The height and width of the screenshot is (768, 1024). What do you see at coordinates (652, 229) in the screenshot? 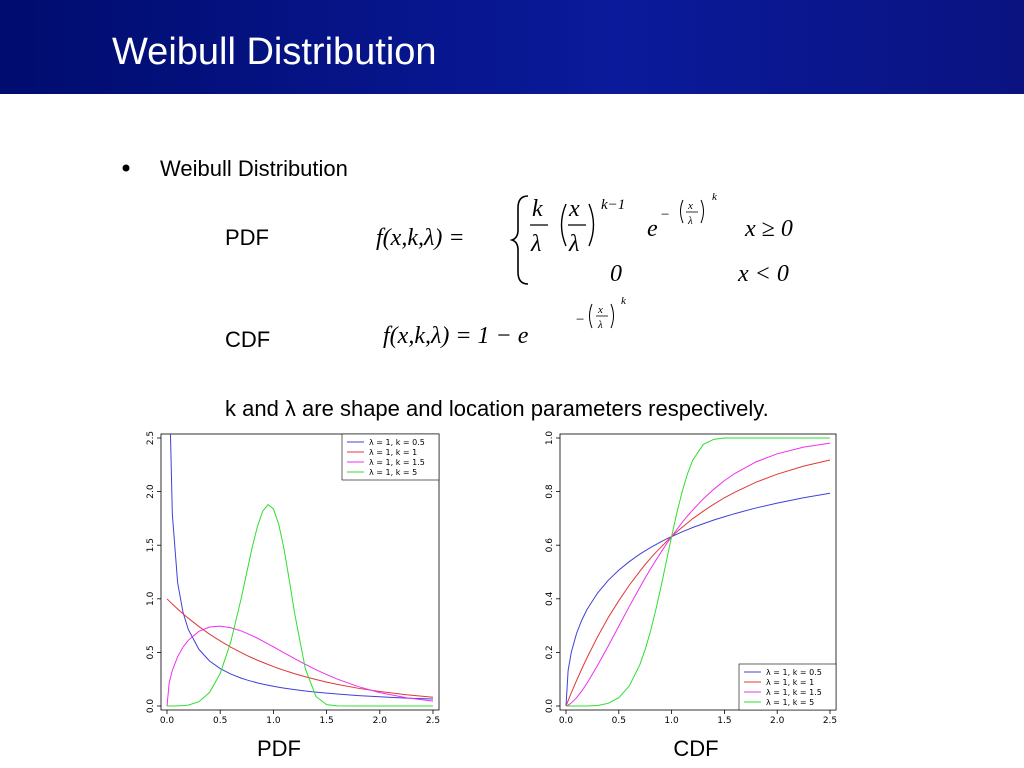
I see `formula-text: e` at bounding box center [652, 229].